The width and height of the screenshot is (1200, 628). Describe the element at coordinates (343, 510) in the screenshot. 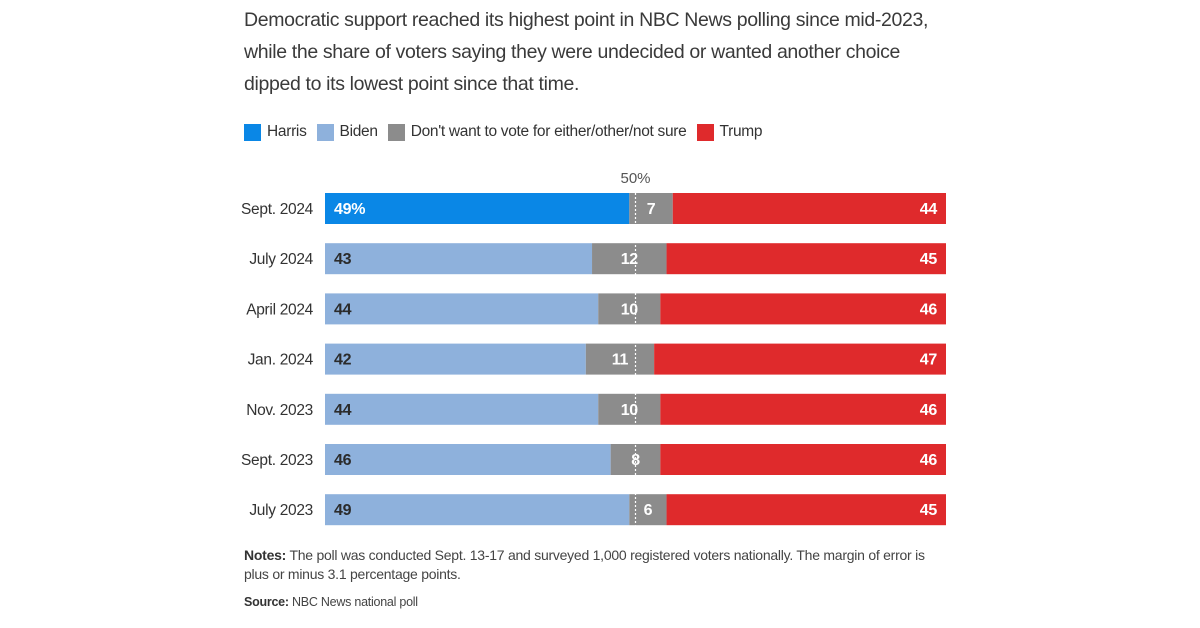

I see `data-label-democrat: 49` at that location.